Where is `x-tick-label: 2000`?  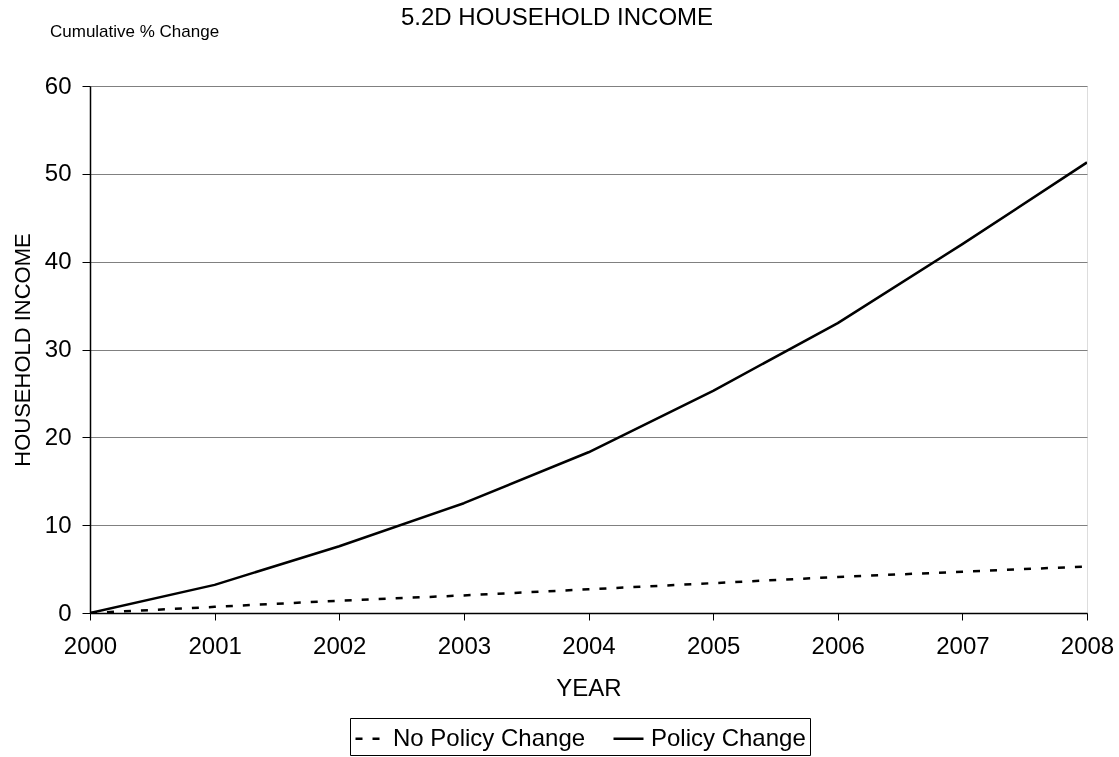
x-tick-label: 2000 is located at coordinates (90, 645).